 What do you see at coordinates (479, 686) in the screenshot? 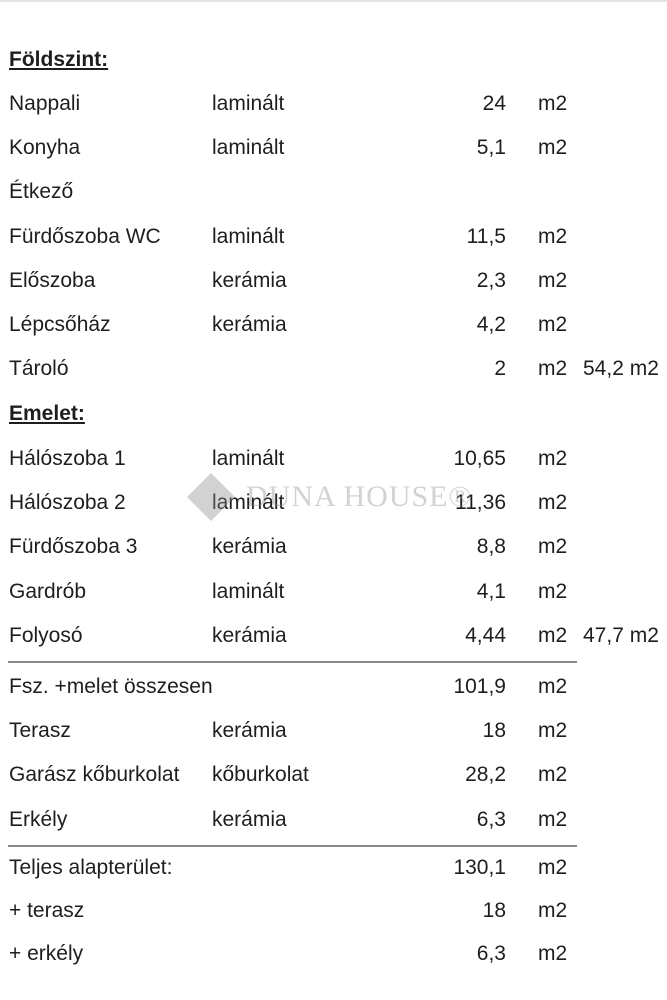
I see `room-area: 101,9` at bounding box center [479, 686].